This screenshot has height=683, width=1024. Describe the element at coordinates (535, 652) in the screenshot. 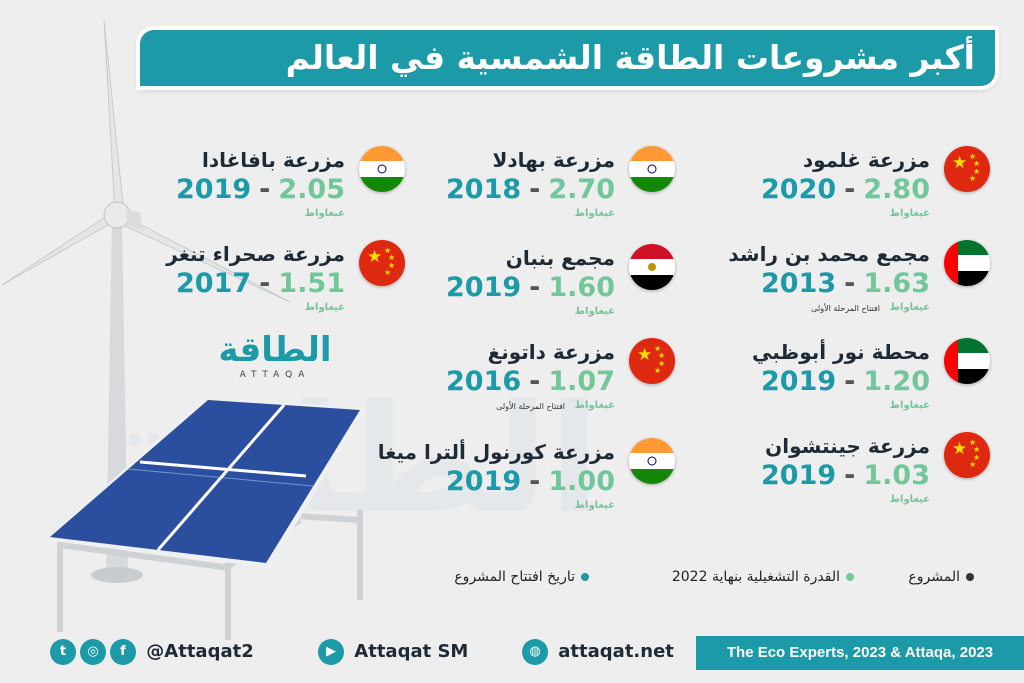

I see `globe-icon: ◍` at that location.